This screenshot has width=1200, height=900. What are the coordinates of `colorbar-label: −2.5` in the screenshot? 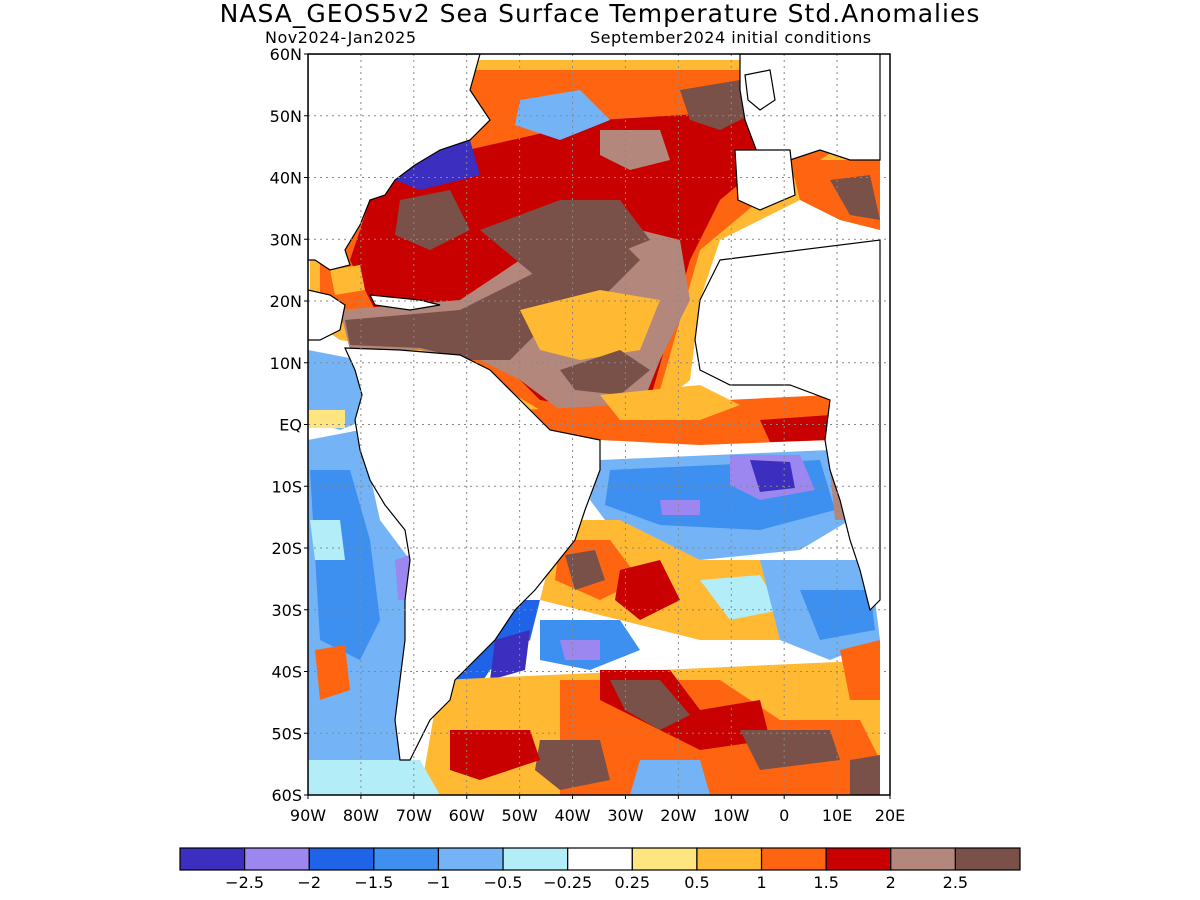 It's located at (244, 882).